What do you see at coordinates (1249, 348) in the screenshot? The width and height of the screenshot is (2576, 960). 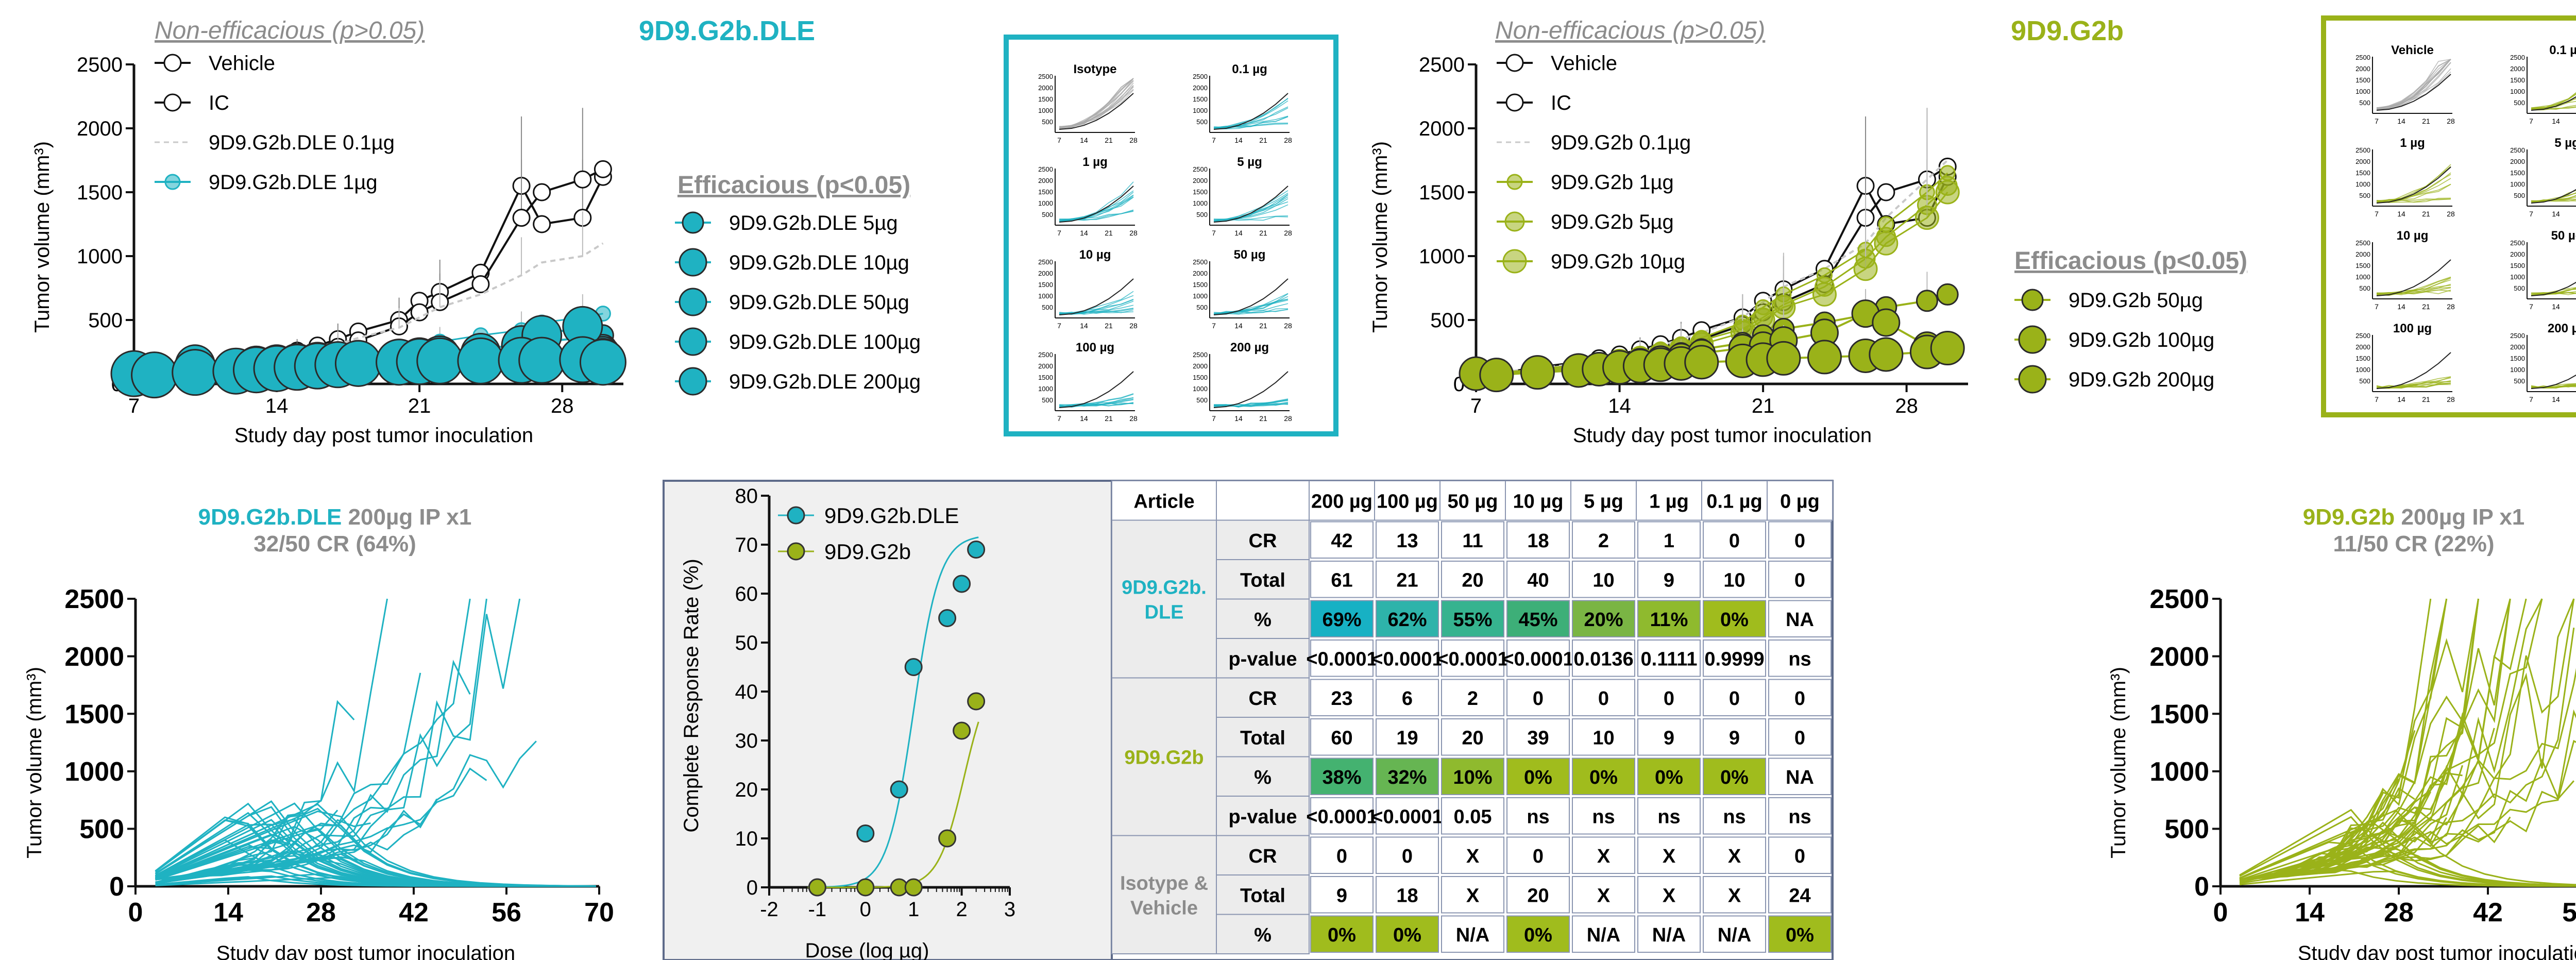 I see `dle-mini-cell-title: 200 µg` at bounding box center [1249, 348].